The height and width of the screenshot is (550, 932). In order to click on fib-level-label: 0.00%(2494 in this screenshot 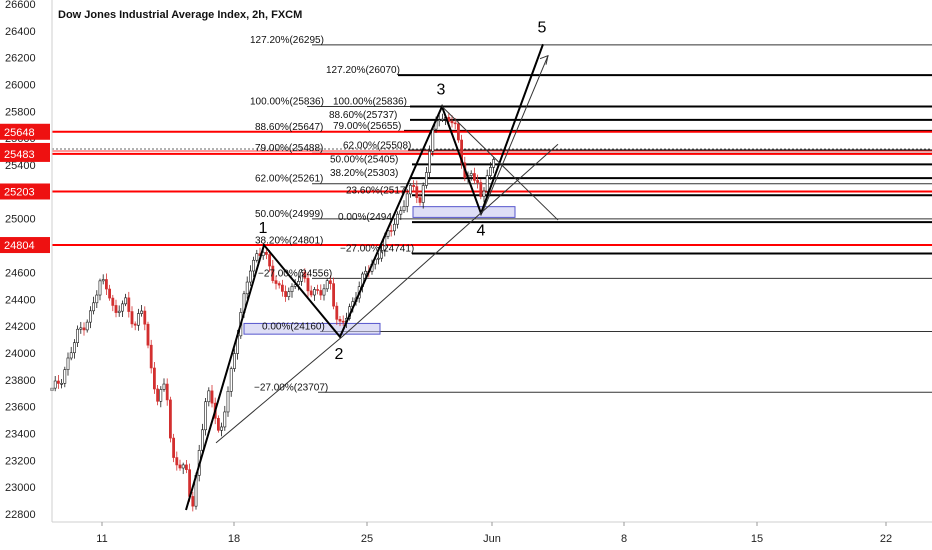, I will do `click(365, 217)`.